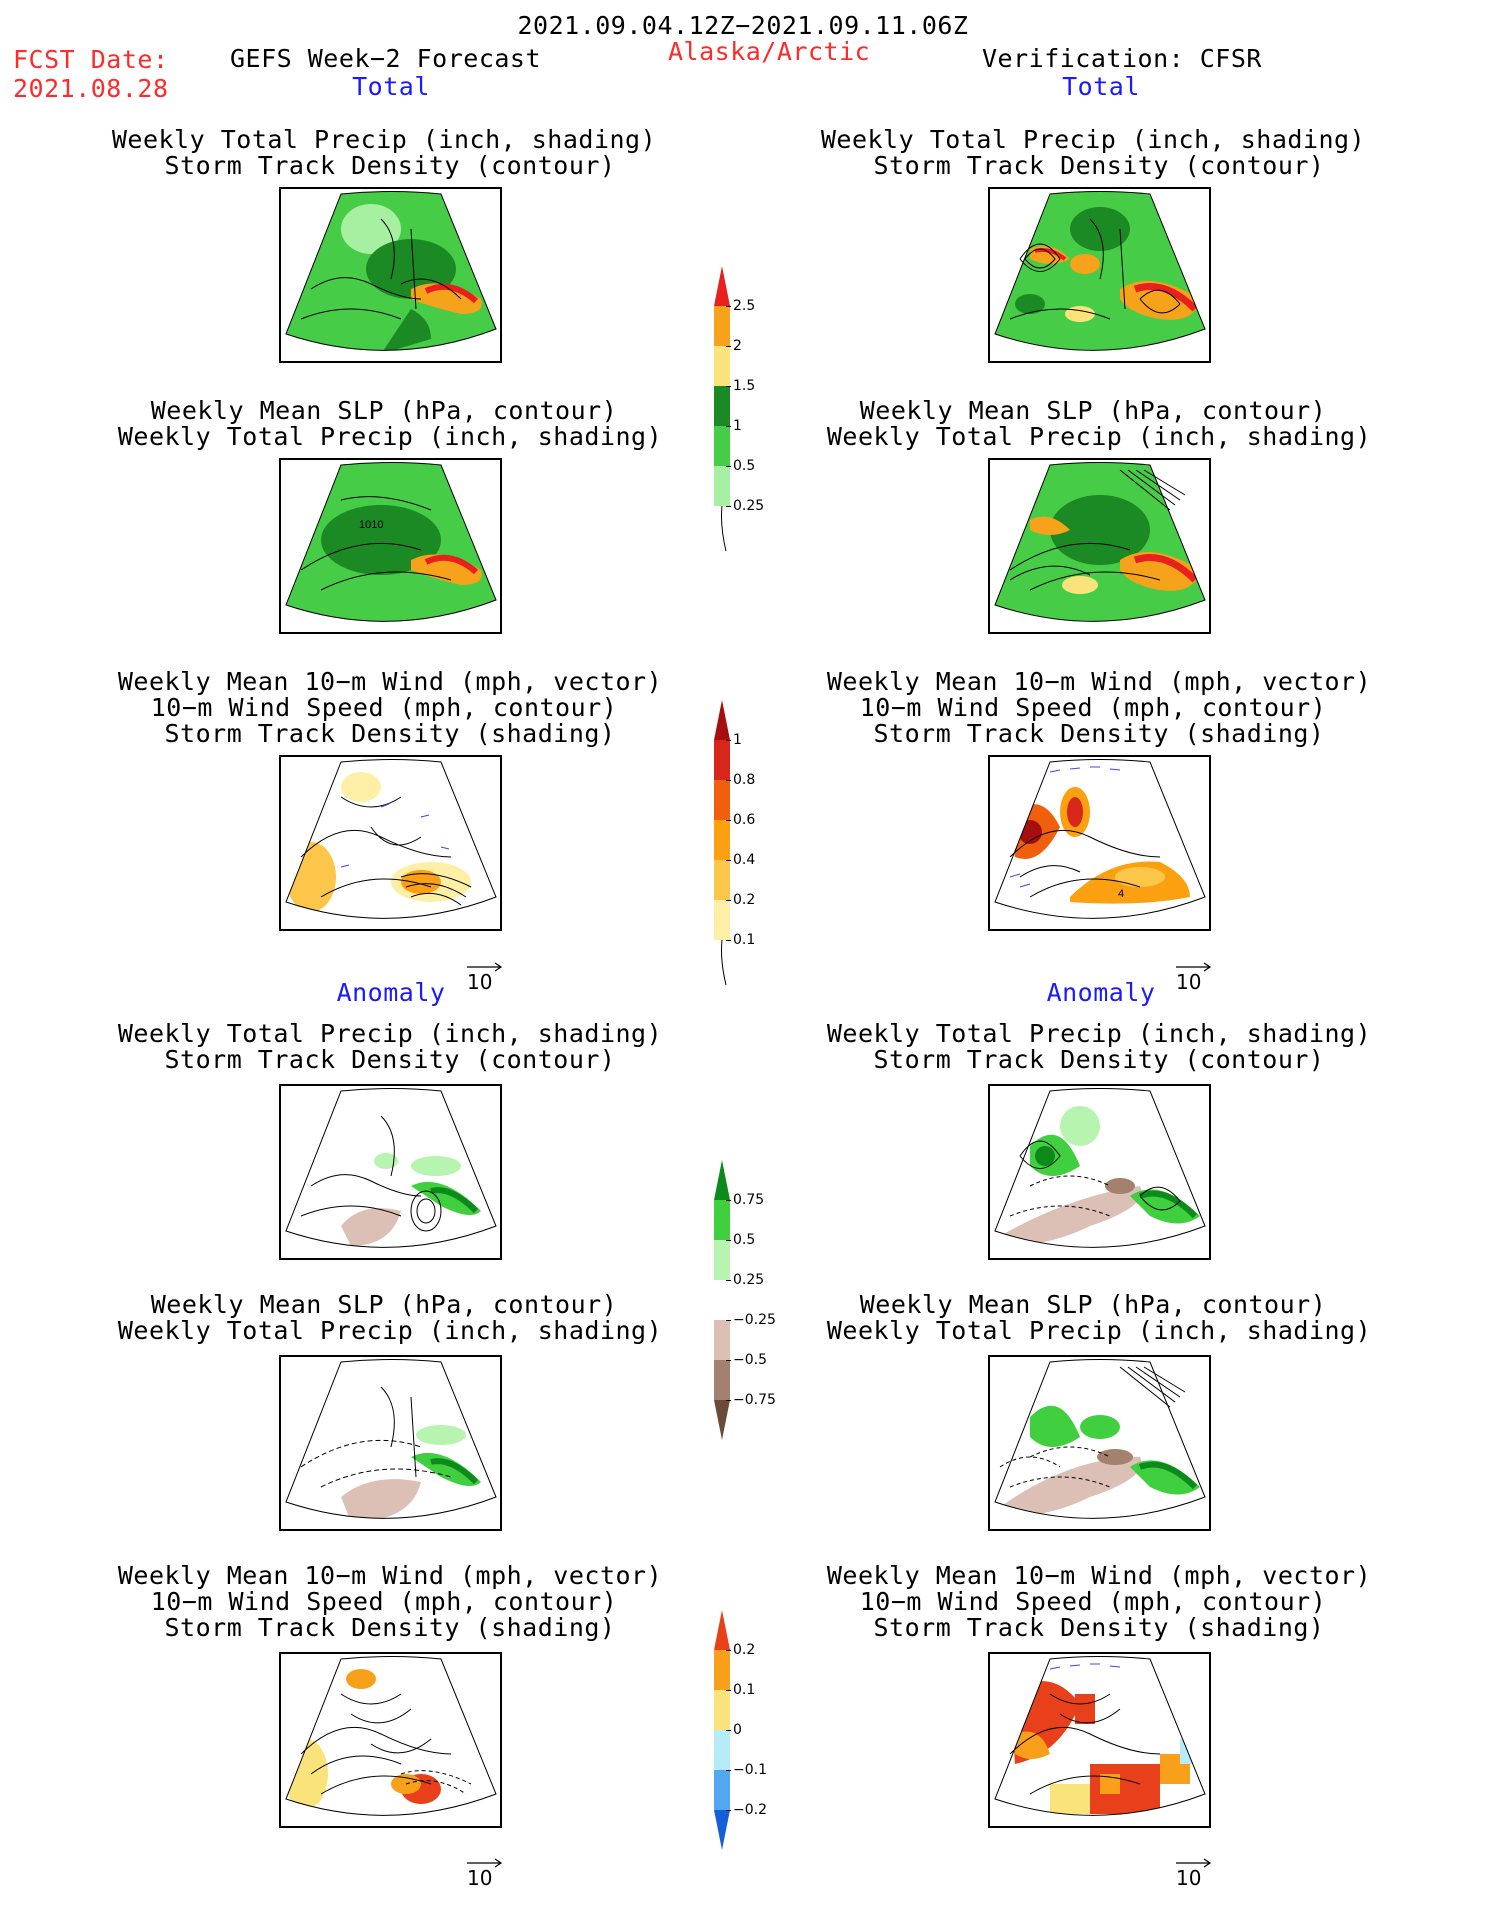  I want to click on title-l4-a: Weekly Total Precip (inch, shading), so click(390, 1033).